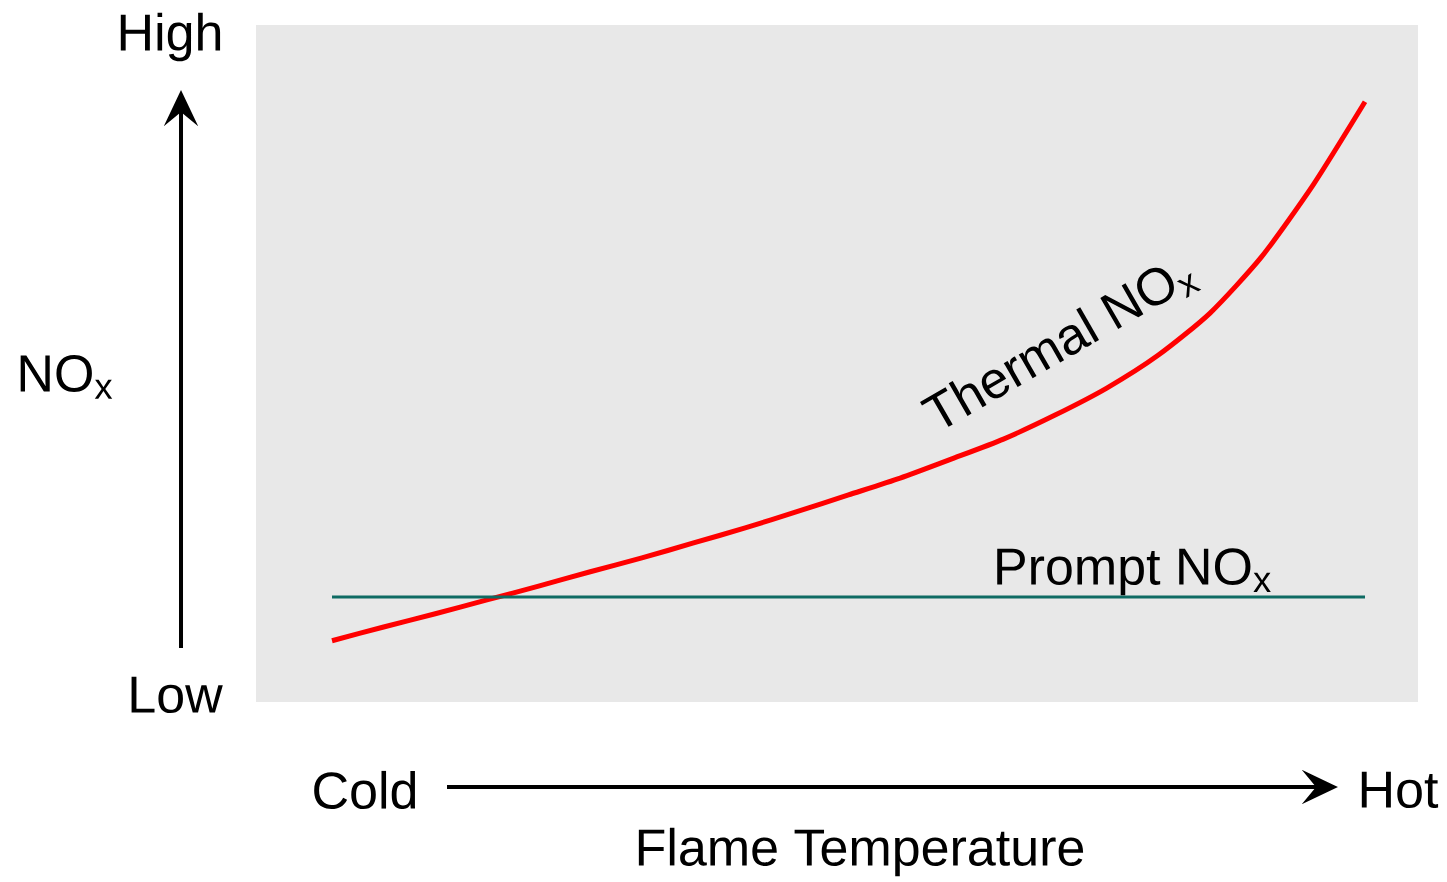  What do you see at coordinates (66, 377) in the screenshot?
I see `y-axis-title: NO$_{x}$` at bounding box center [66, 377].